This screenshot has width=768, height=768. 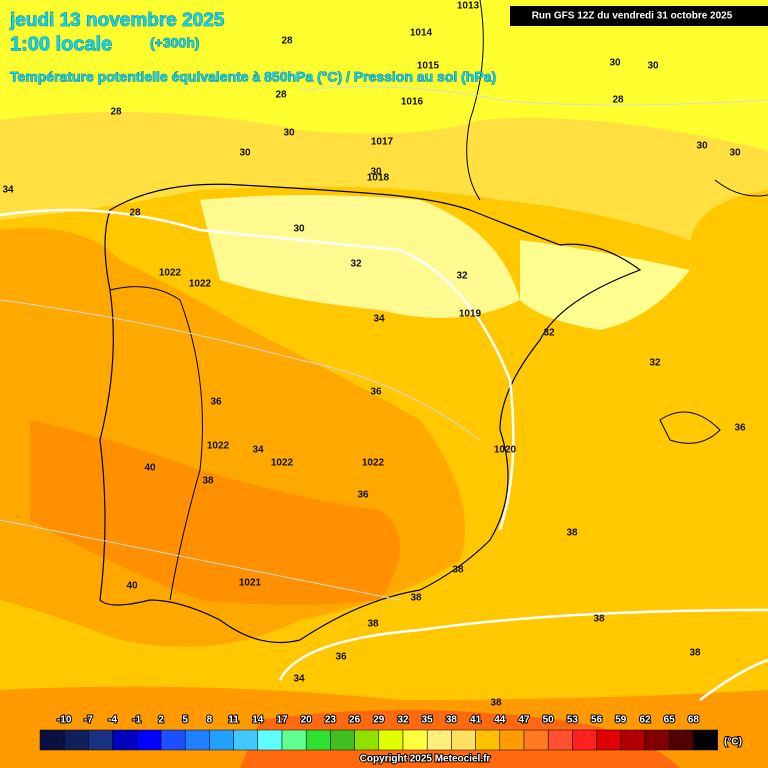 What do you see at coordinates (355, 720) in the screenshot?
I see `legend-tick-label: 26` at bounding box center [355, 720].